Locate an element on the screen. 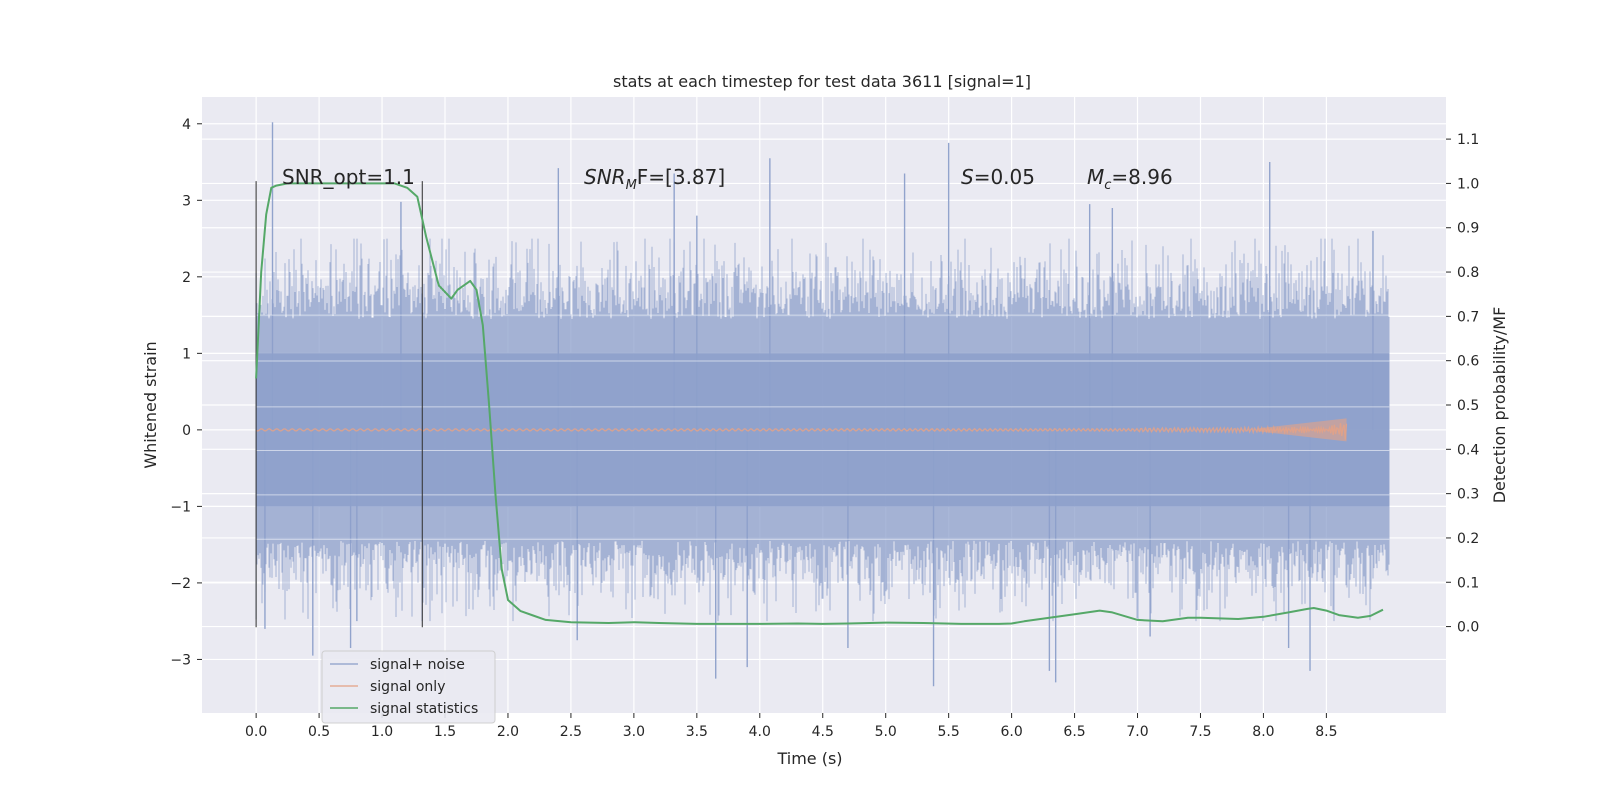  mc-annotation: Mc=8.96 is located at coordinates (1130, 179).